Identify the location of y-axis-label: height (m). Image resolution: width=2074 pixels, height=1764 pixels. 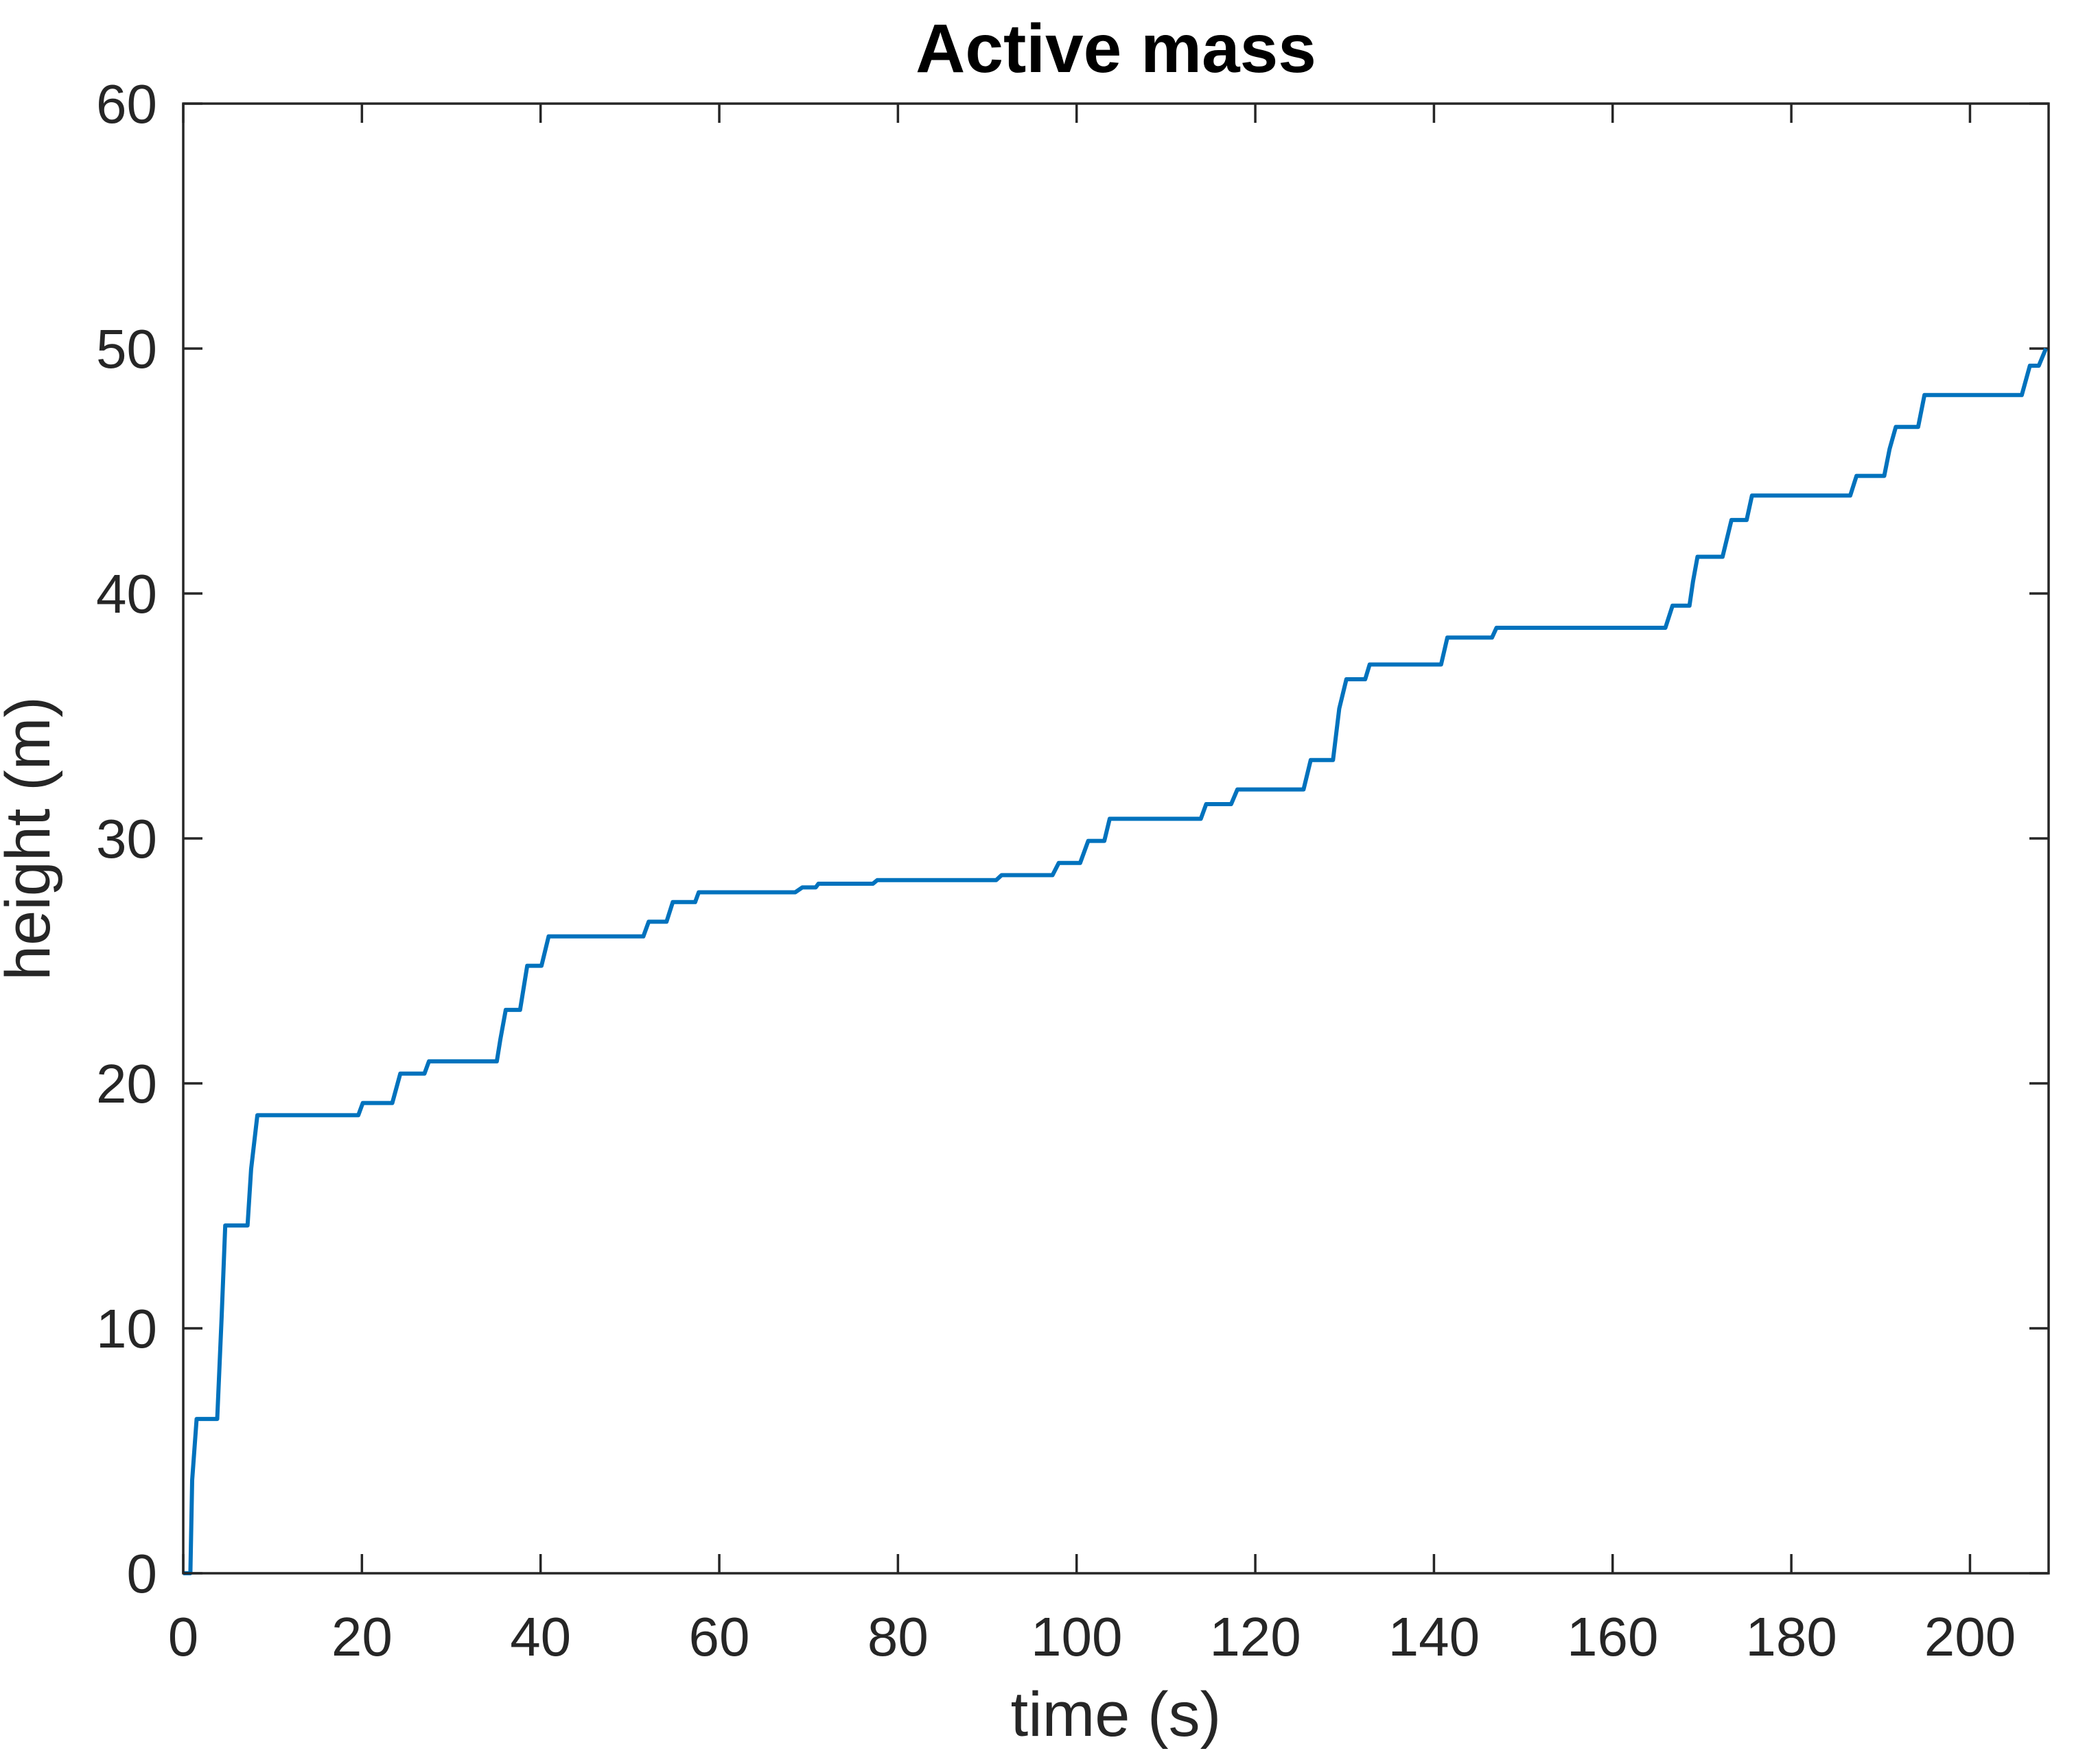
(31, 838).